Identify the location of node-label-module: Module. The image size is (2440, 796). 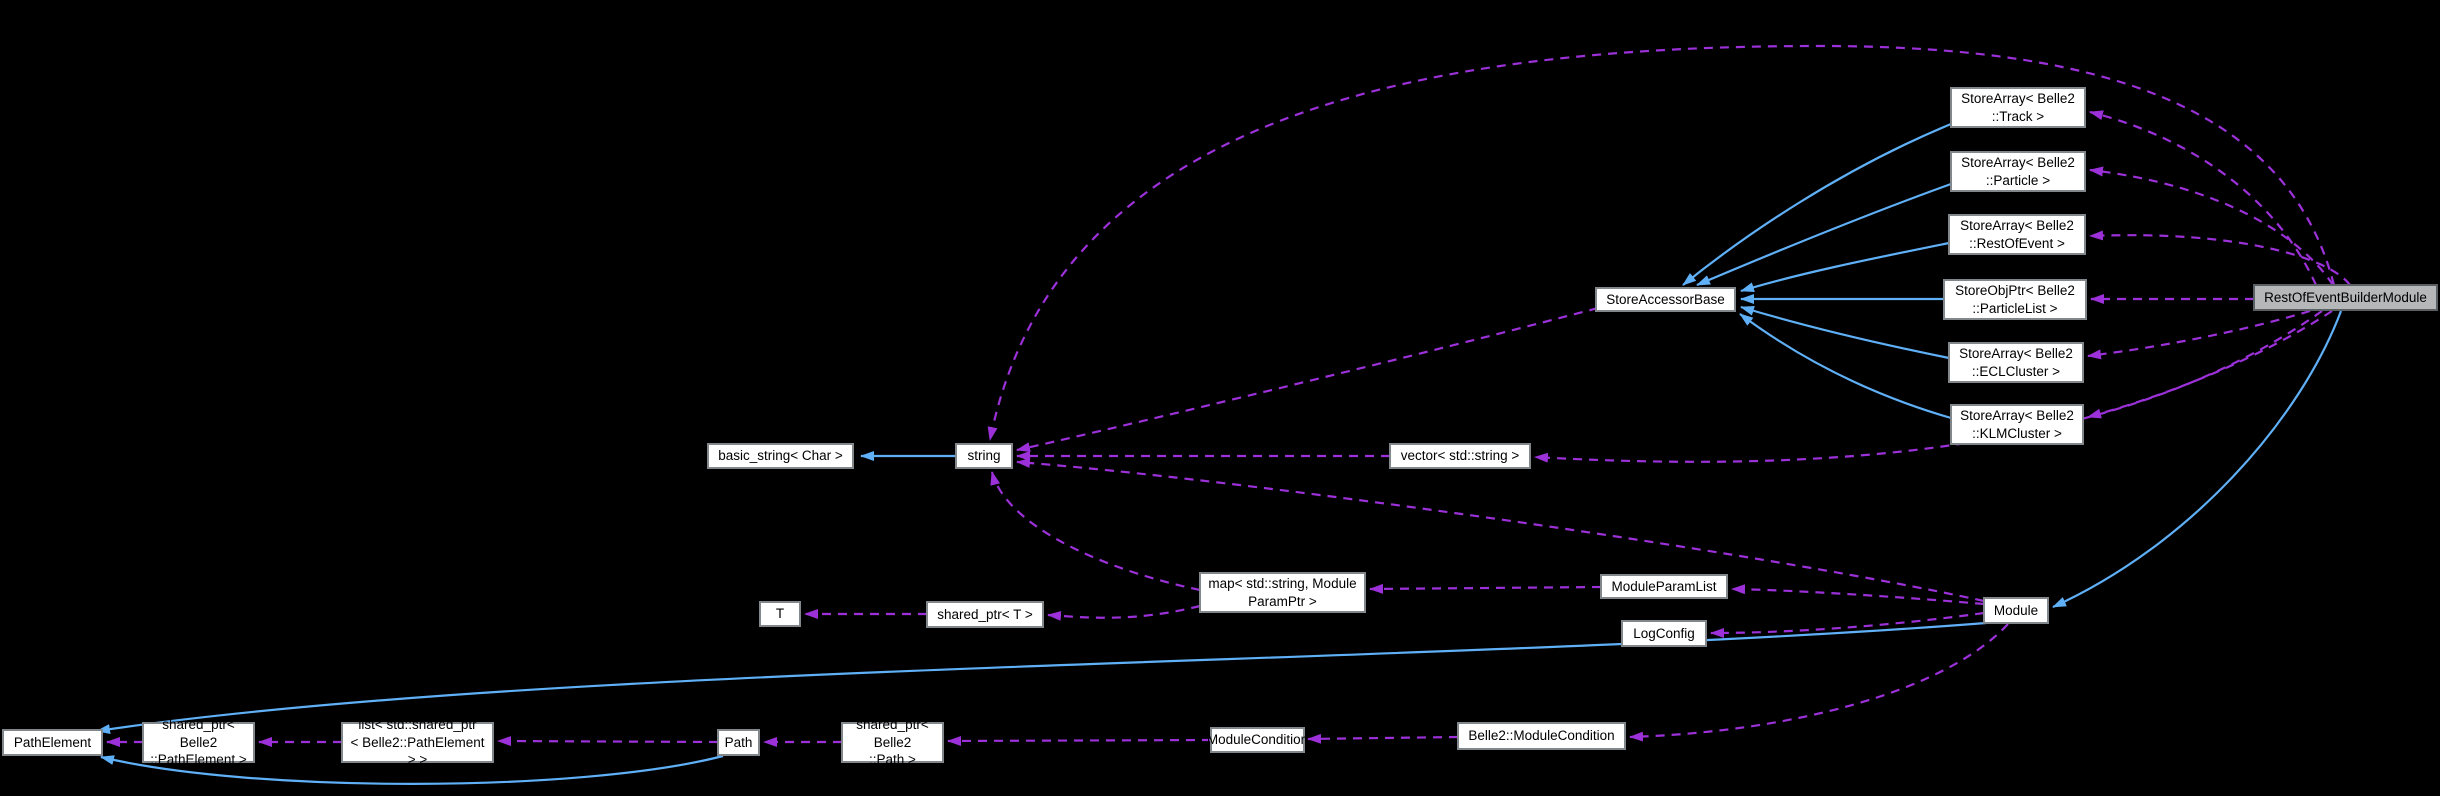
(2016, 610).